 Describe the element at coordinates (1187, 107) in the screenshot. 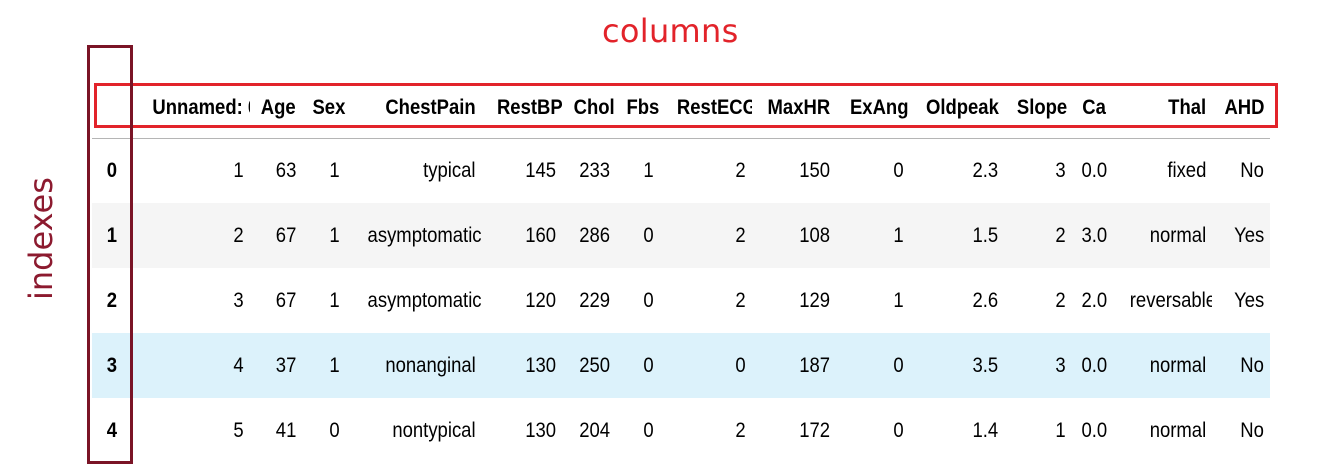

I see `column-header-label: Thal` at that location.